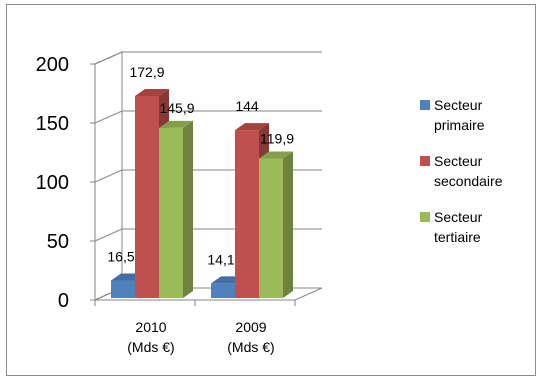 This screenshot has height=380, width=542. I want to click on legend-label: primaire, so click(459, 125).